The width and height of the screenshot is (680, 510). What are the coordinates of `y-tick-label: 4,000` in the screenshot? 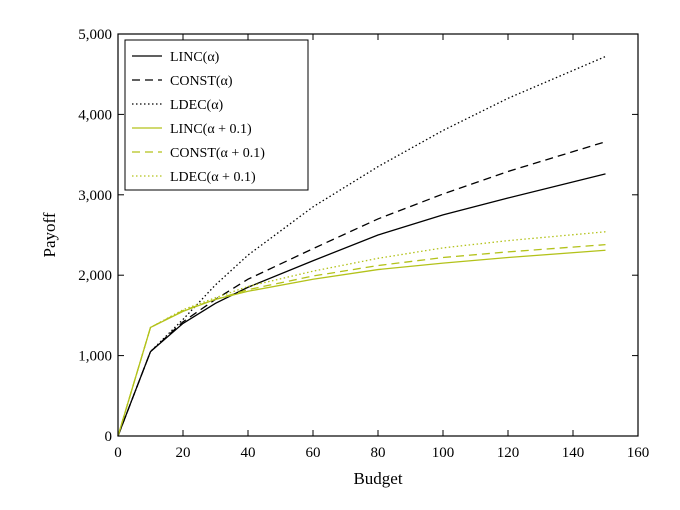 It's located at (95, 115).